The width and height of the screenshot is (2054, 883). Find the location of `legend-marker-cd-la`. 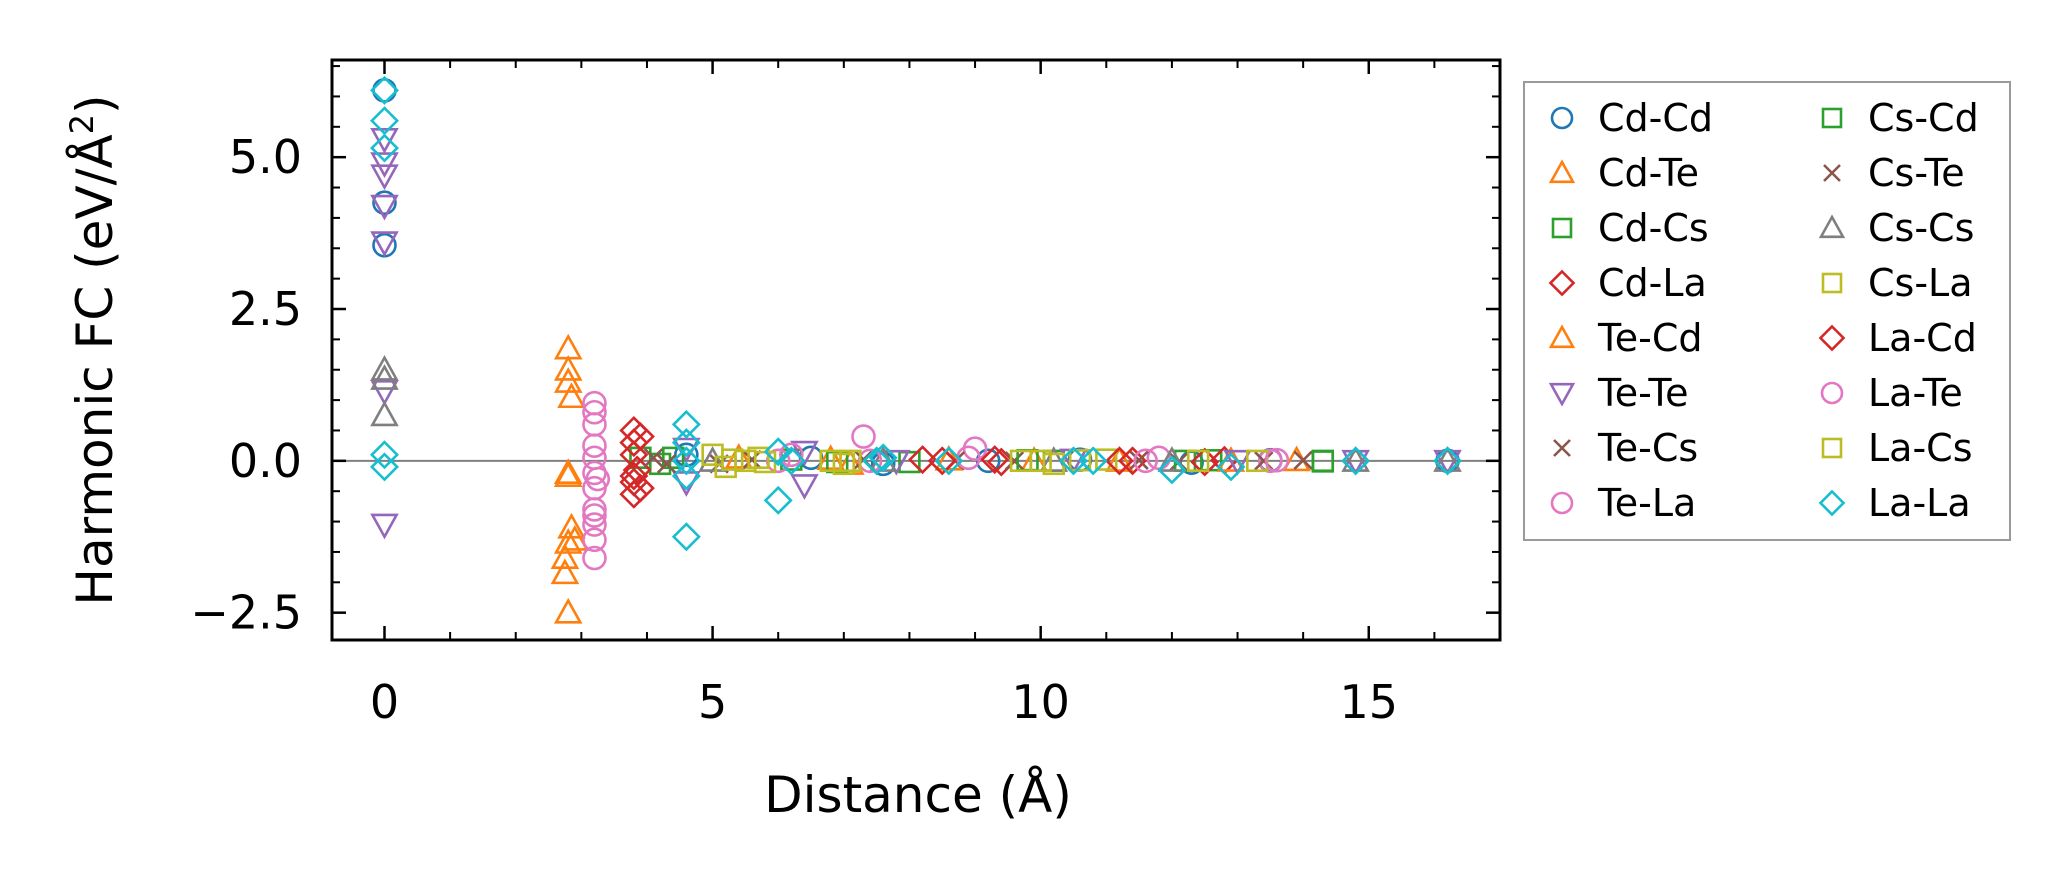

legend-marker-cd-la is located at coordinates (1562, 283).